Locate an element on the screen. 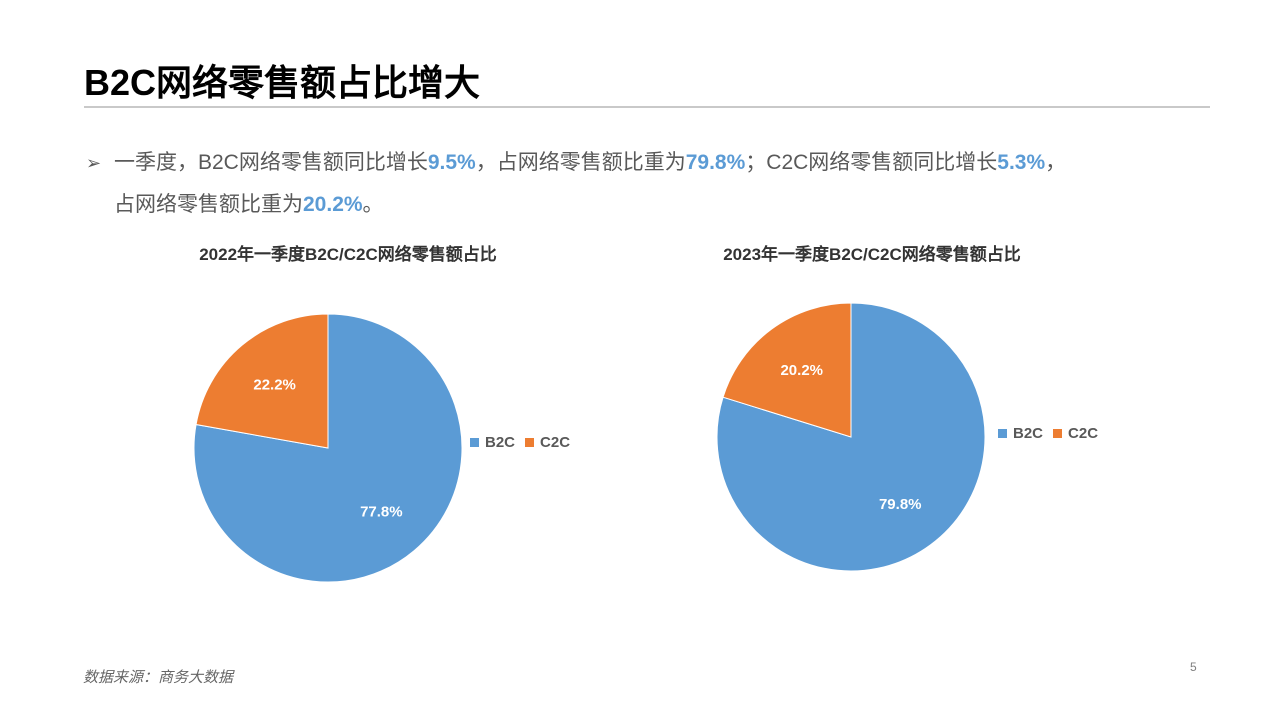  page-number: 5 is located at coordinates (1193, 667).